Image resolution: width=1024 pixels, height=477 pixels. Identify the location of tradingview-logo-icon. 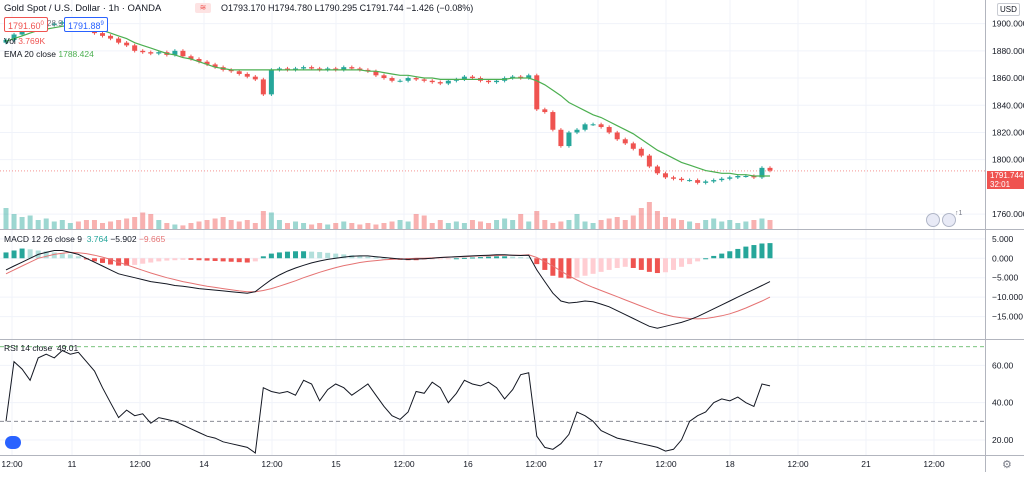
(13, 442).